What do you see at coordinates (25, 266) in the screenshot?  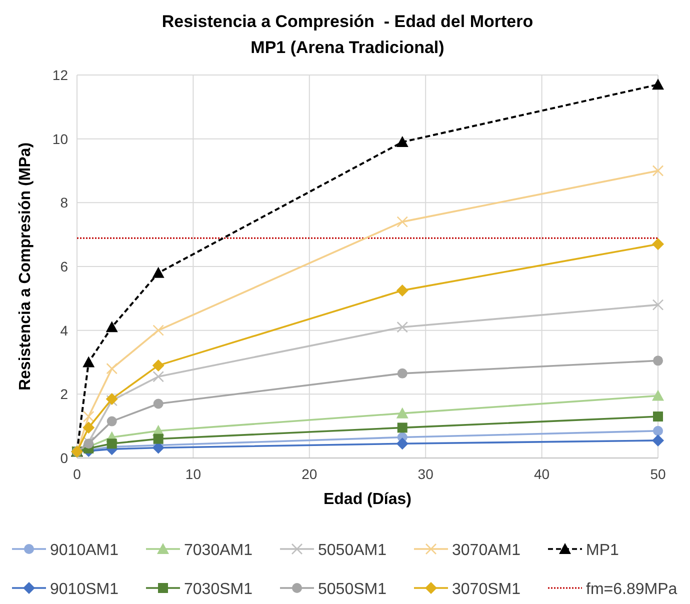 I see `y-axis-title: Resistencia a Compresión (MPa)` at bounding box center [25, 266].